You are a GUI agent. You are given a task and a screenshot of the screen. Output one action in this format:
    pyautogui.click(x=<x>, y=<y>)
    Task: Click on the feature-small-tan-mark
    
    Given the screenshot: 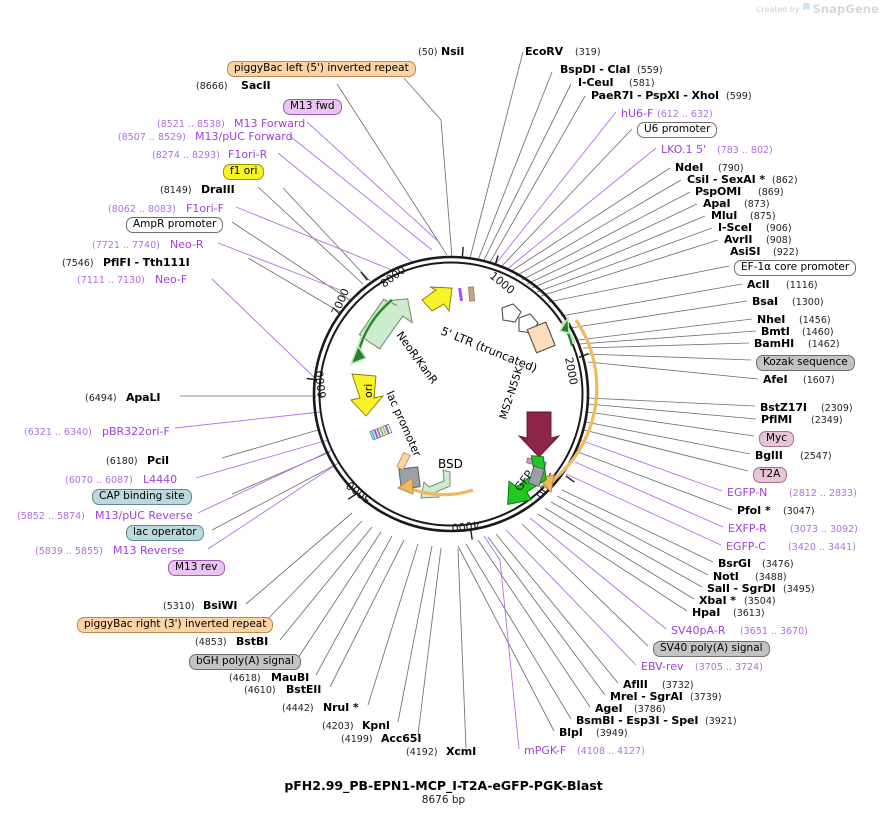 What is the action you would take?
    pyautogui.click(x=471, y=294)
    